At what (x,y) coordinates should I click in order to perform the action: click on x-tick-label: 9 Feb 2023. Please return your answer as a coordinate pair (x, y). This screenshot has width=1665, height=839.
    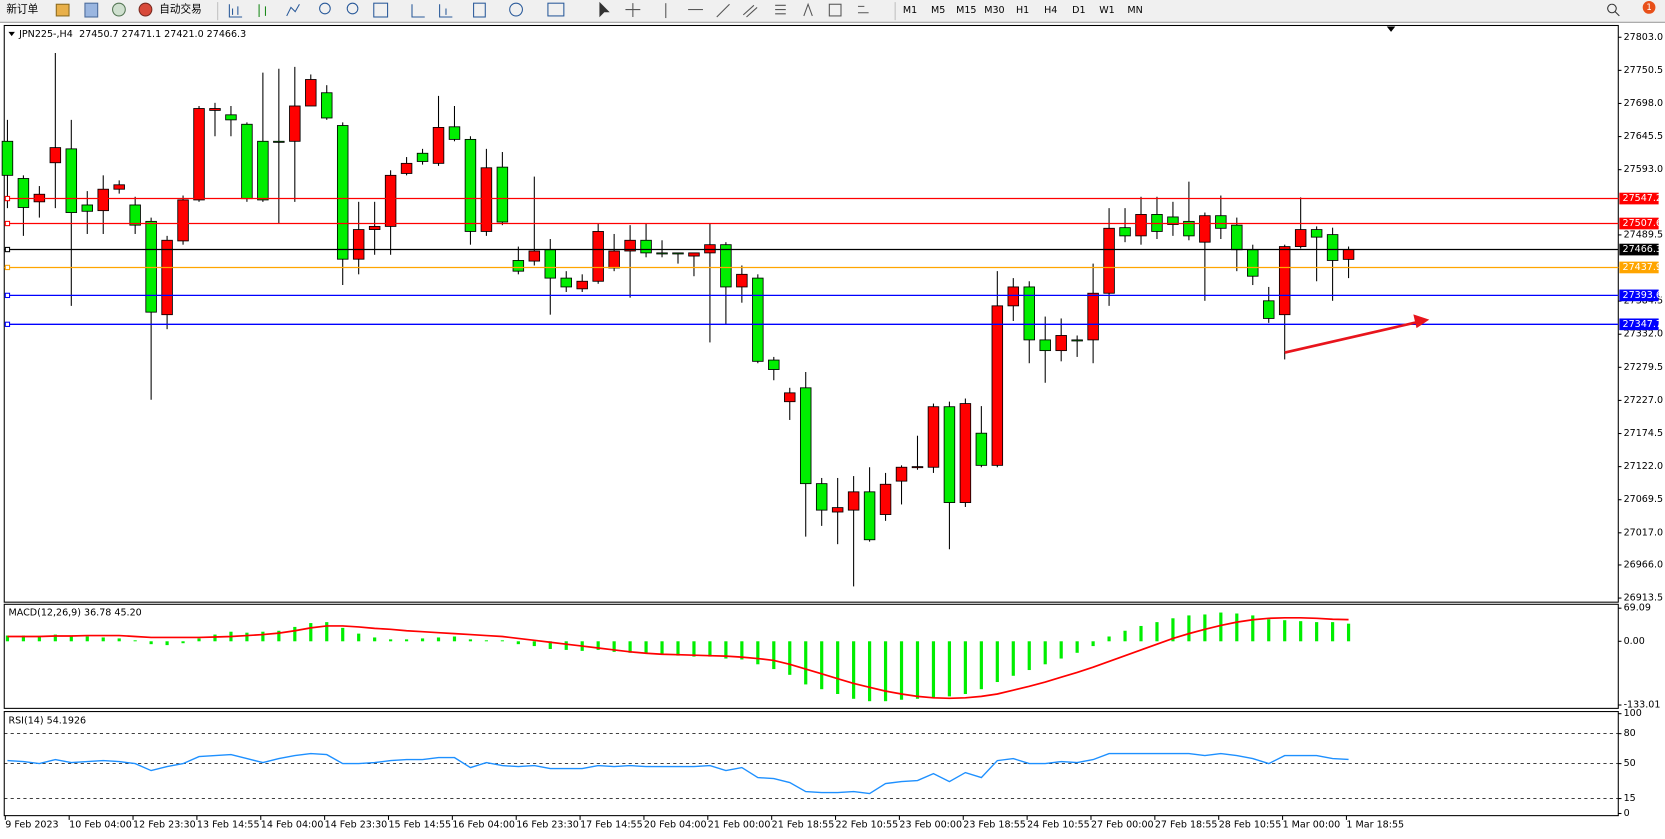
    Looking at the image, I should click on (31, 825).